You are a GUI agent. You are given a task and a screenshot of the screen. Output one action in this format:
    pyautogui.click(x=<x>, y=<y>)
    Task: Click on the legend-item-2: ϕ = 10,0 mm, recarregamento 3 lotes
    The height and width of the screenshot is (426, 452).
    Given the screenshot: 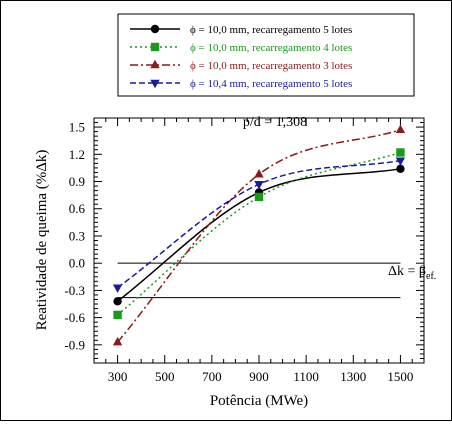 What is the action you would take?
    pyautogui.click(x=241, y=65)
    